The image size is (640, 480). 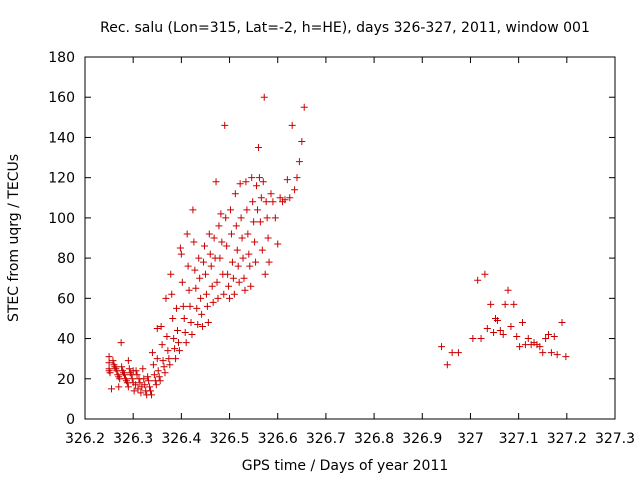 What do you see at coordinates (422, 439) in the screenshot?
I see `x-tick-label: 326.9` at bounding box center [422, 439].